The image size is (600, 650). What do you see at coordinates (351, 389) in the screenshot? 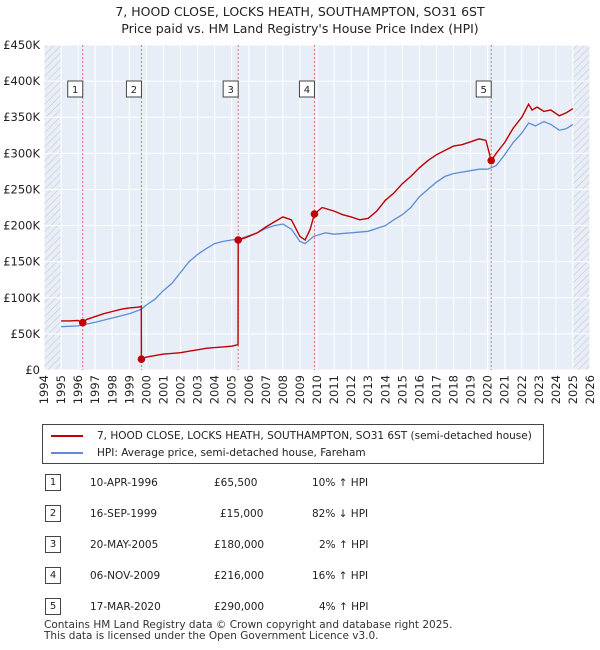
I see `x-tick-label: 2012` at bounding box center [351, 389].